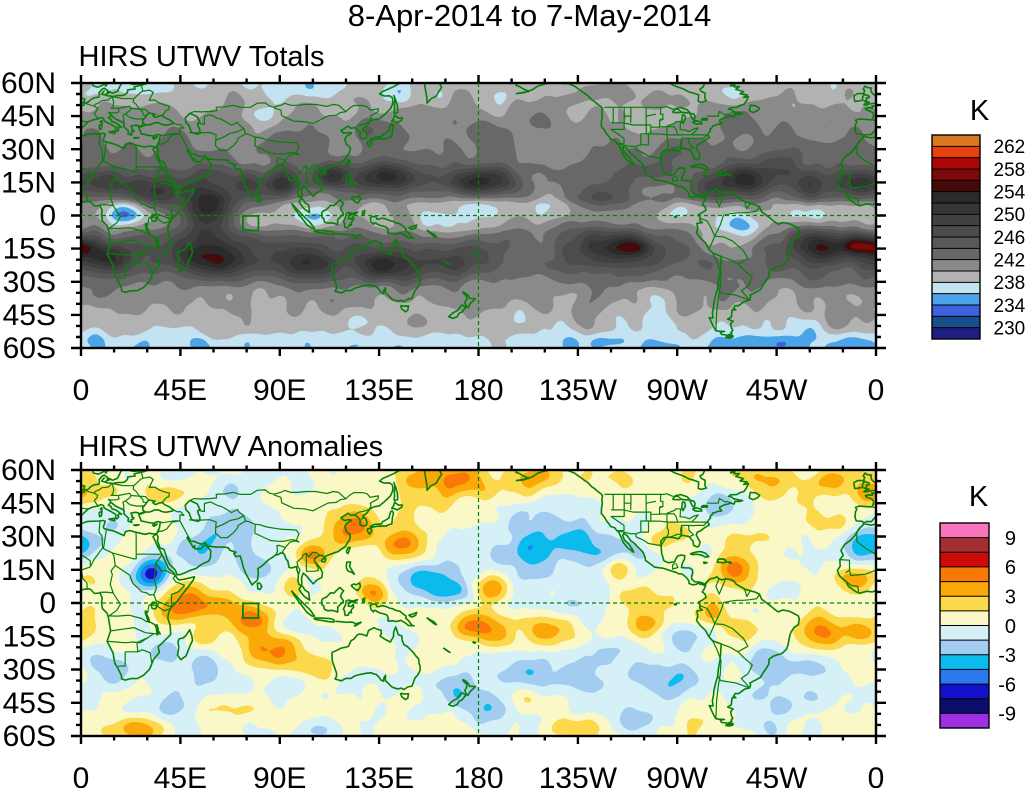 This screenshot has height=788, width=1027. I want to click on svg-text: 246, so click(1010, 238).